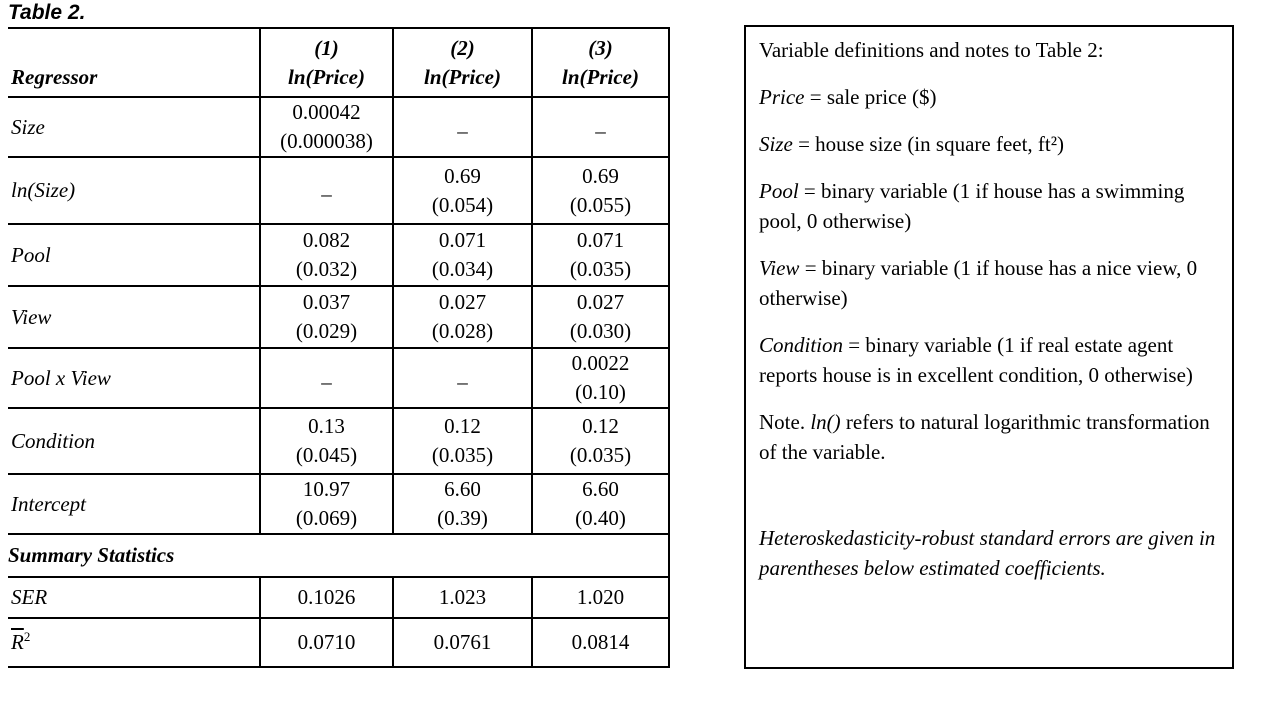 The width and height of the screenshot is (1274, 722). What do you see at coordinates (134, 378) in the screenshot?
I see `regressor-label: Pool x View` at bounding box center [134, 378].